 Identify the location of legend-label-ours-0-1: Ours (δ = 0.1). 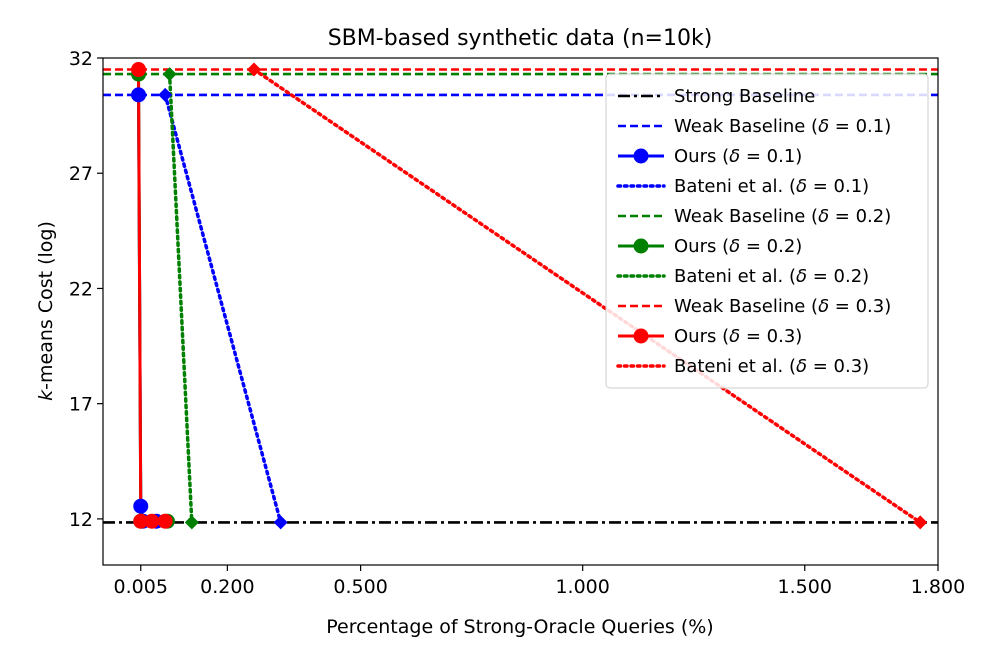
(738, 156).